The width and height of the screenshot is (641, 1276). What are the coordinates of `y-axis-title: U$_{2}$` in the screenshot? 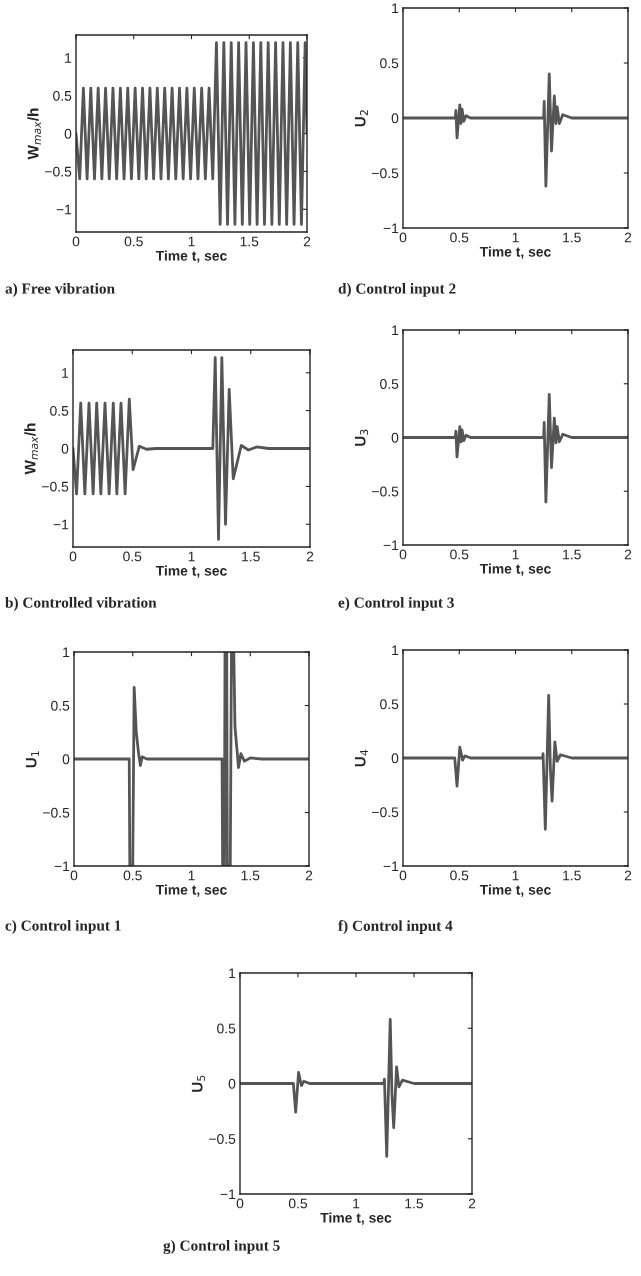 It's located at (361, 118).